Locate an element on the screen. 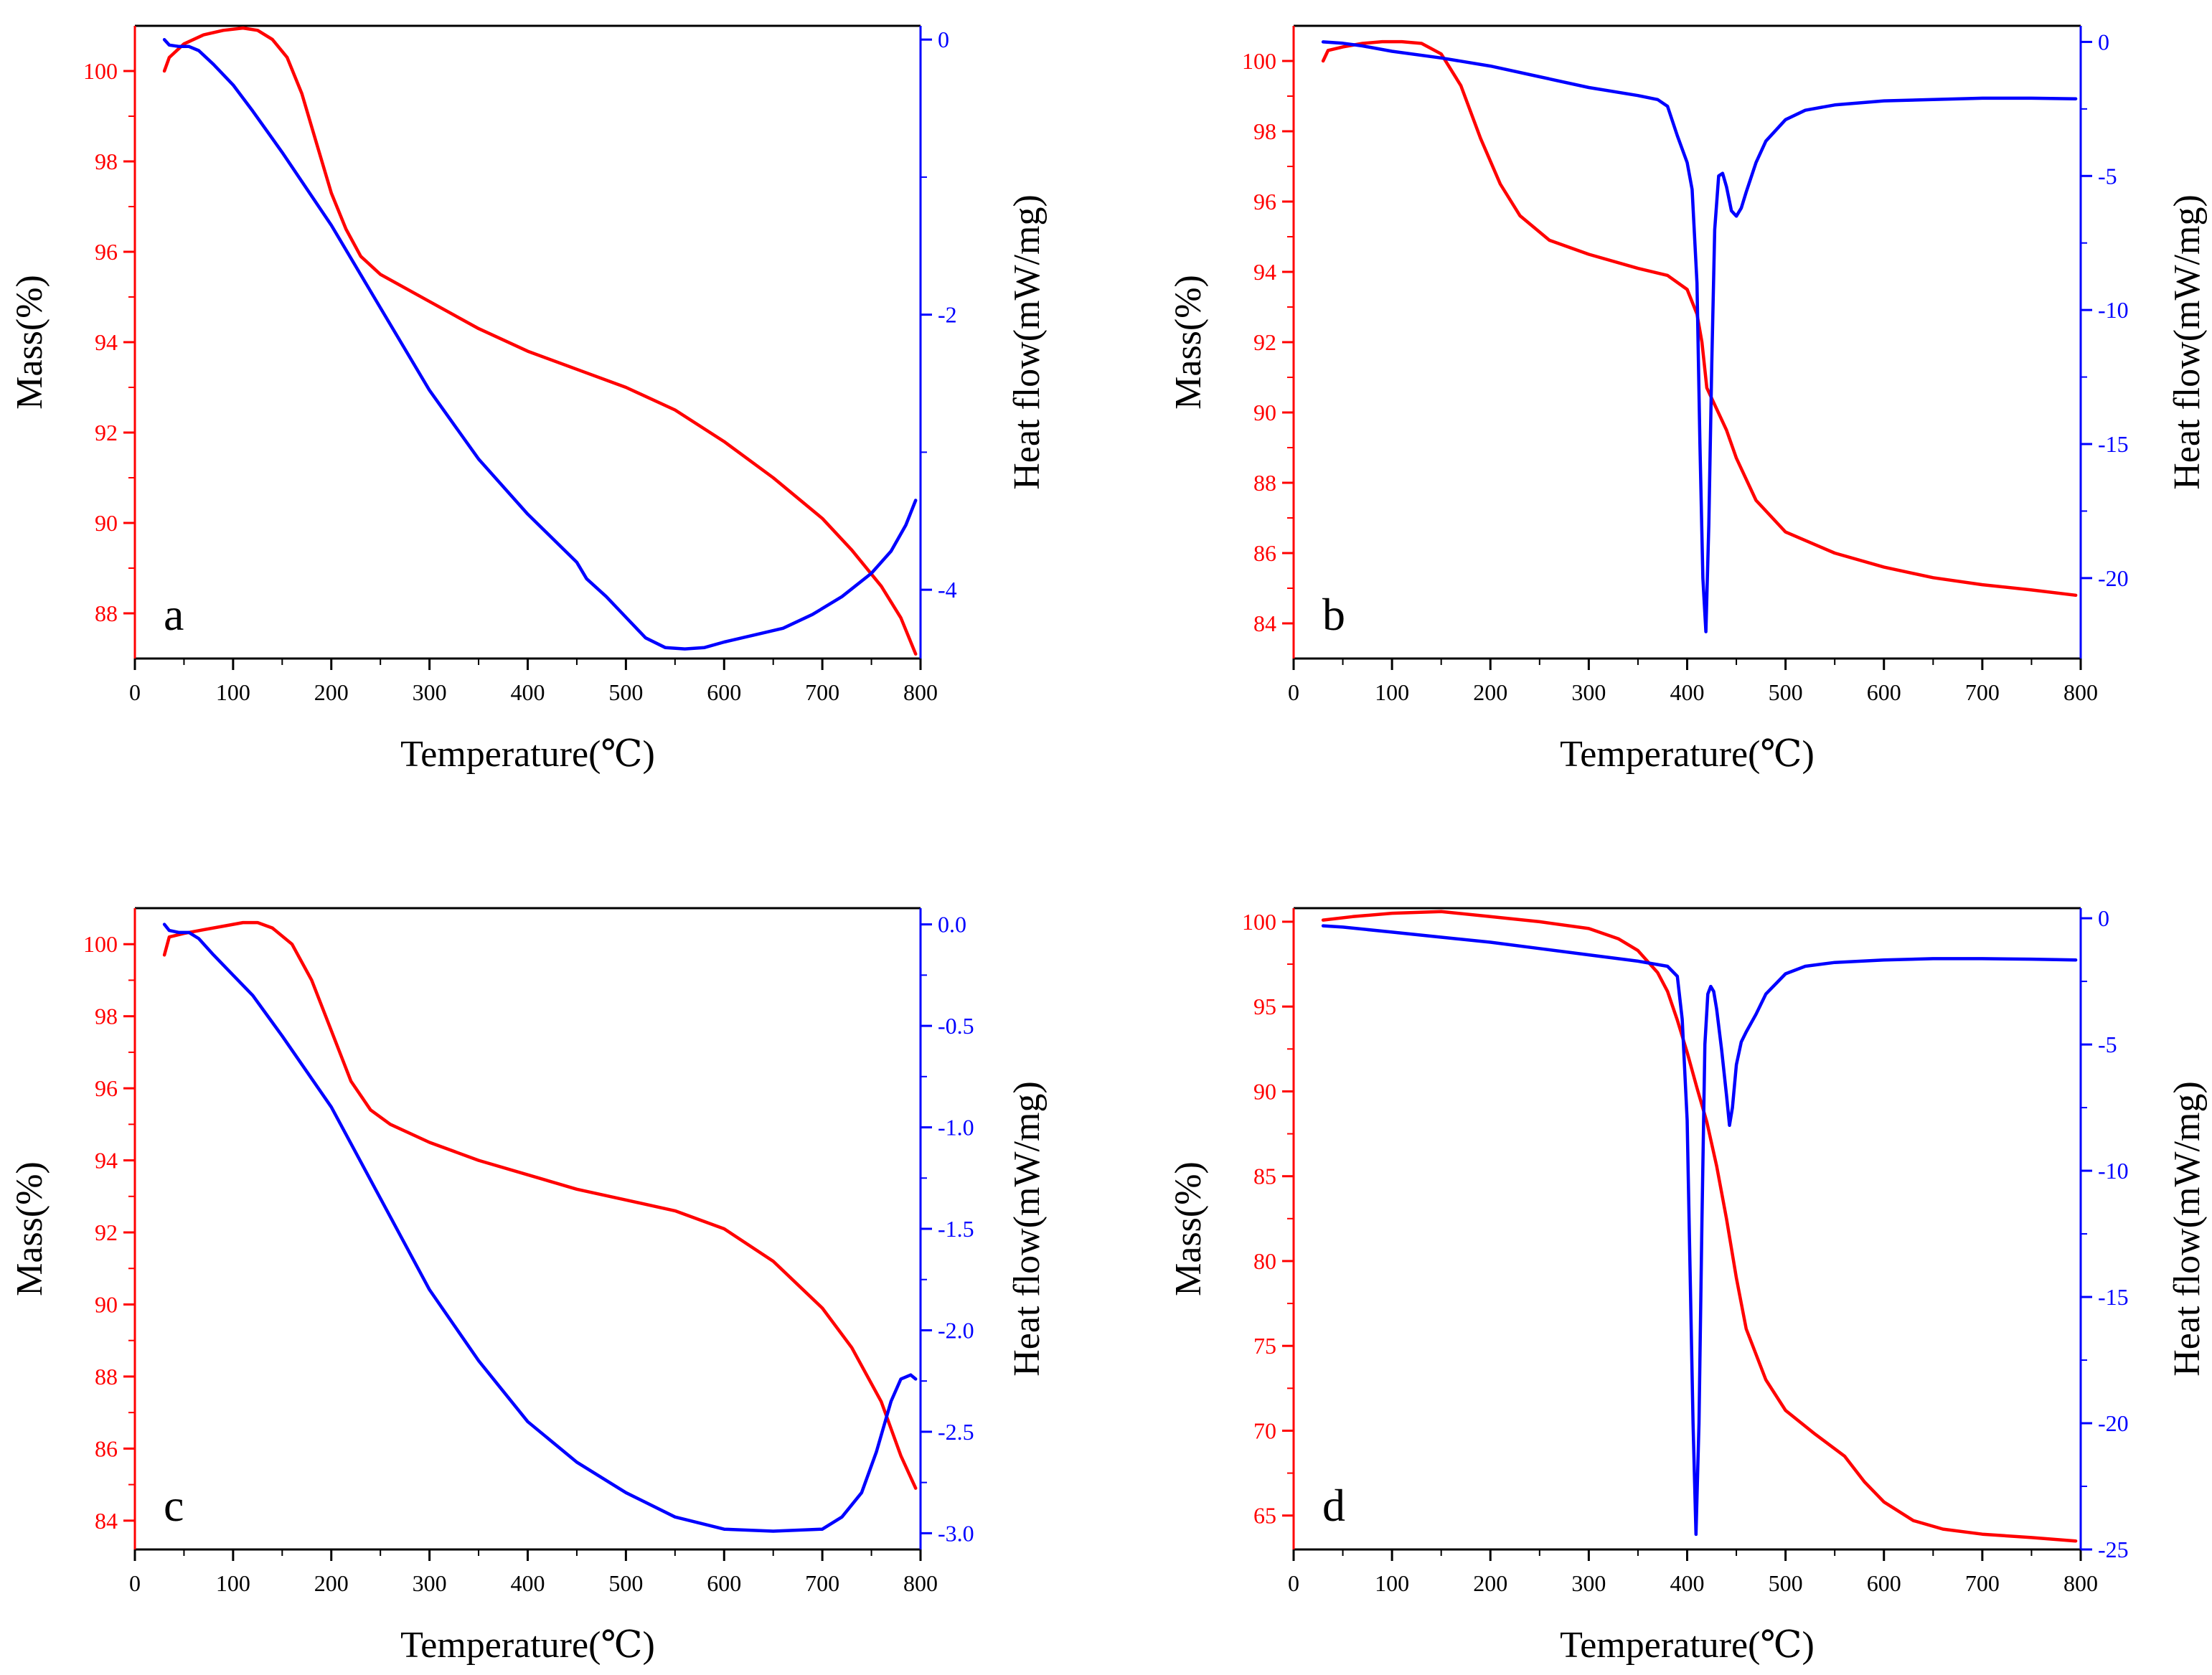 The width and height of the screenshot is (2212, 1675). right-y-tick-label: -1.5 is located at coordinates (956, 1229).